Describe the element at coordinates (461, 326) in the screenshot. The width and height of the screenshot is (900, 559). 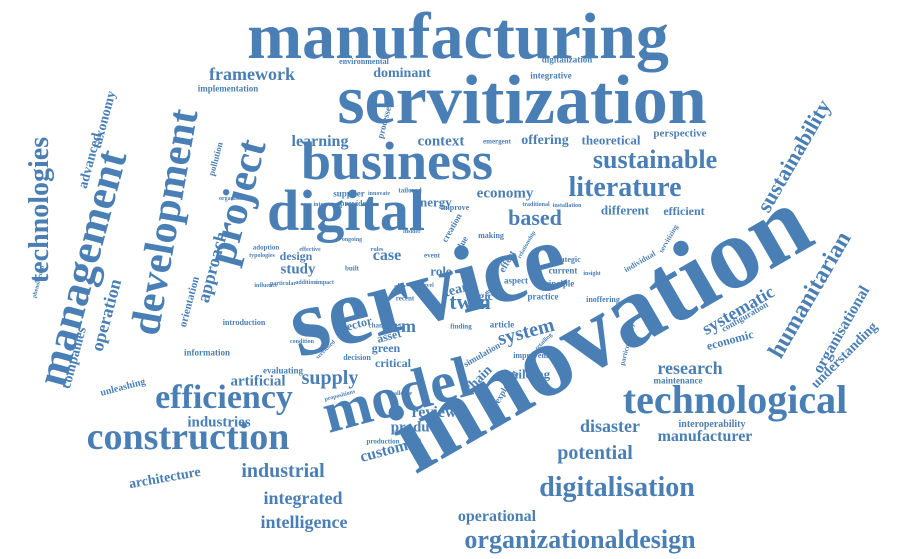
I see `word-finding: finding` at that location.